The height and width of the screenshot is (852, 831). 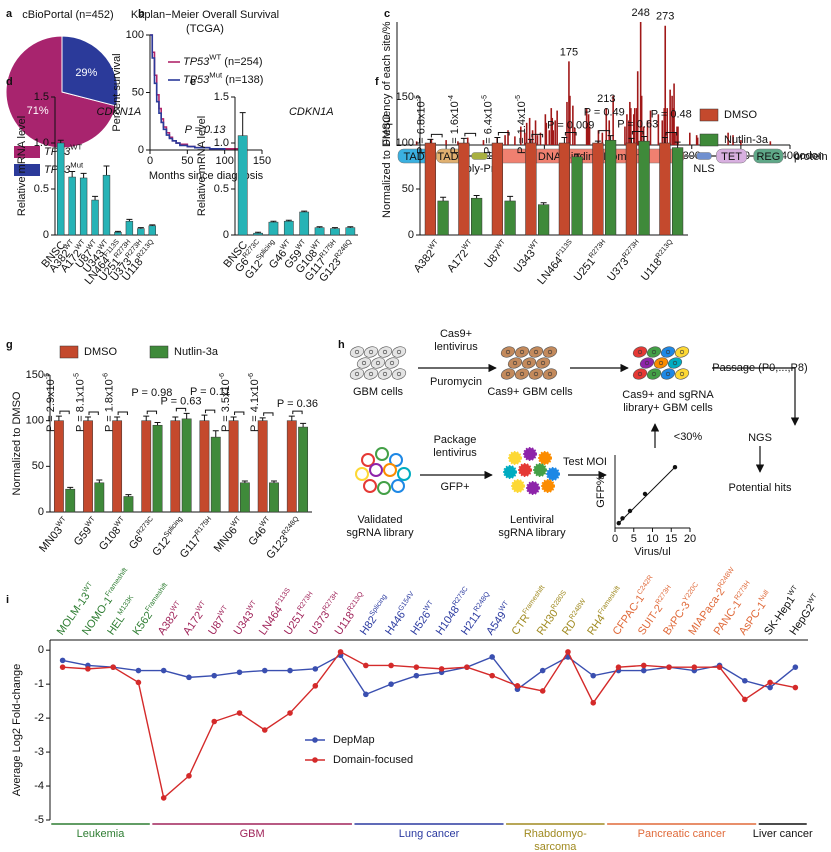 What do you see at coordinates (196, 352) in the screenshot?
I see `legend-label: Nutlin-3a` at bounding box center [196, 352].